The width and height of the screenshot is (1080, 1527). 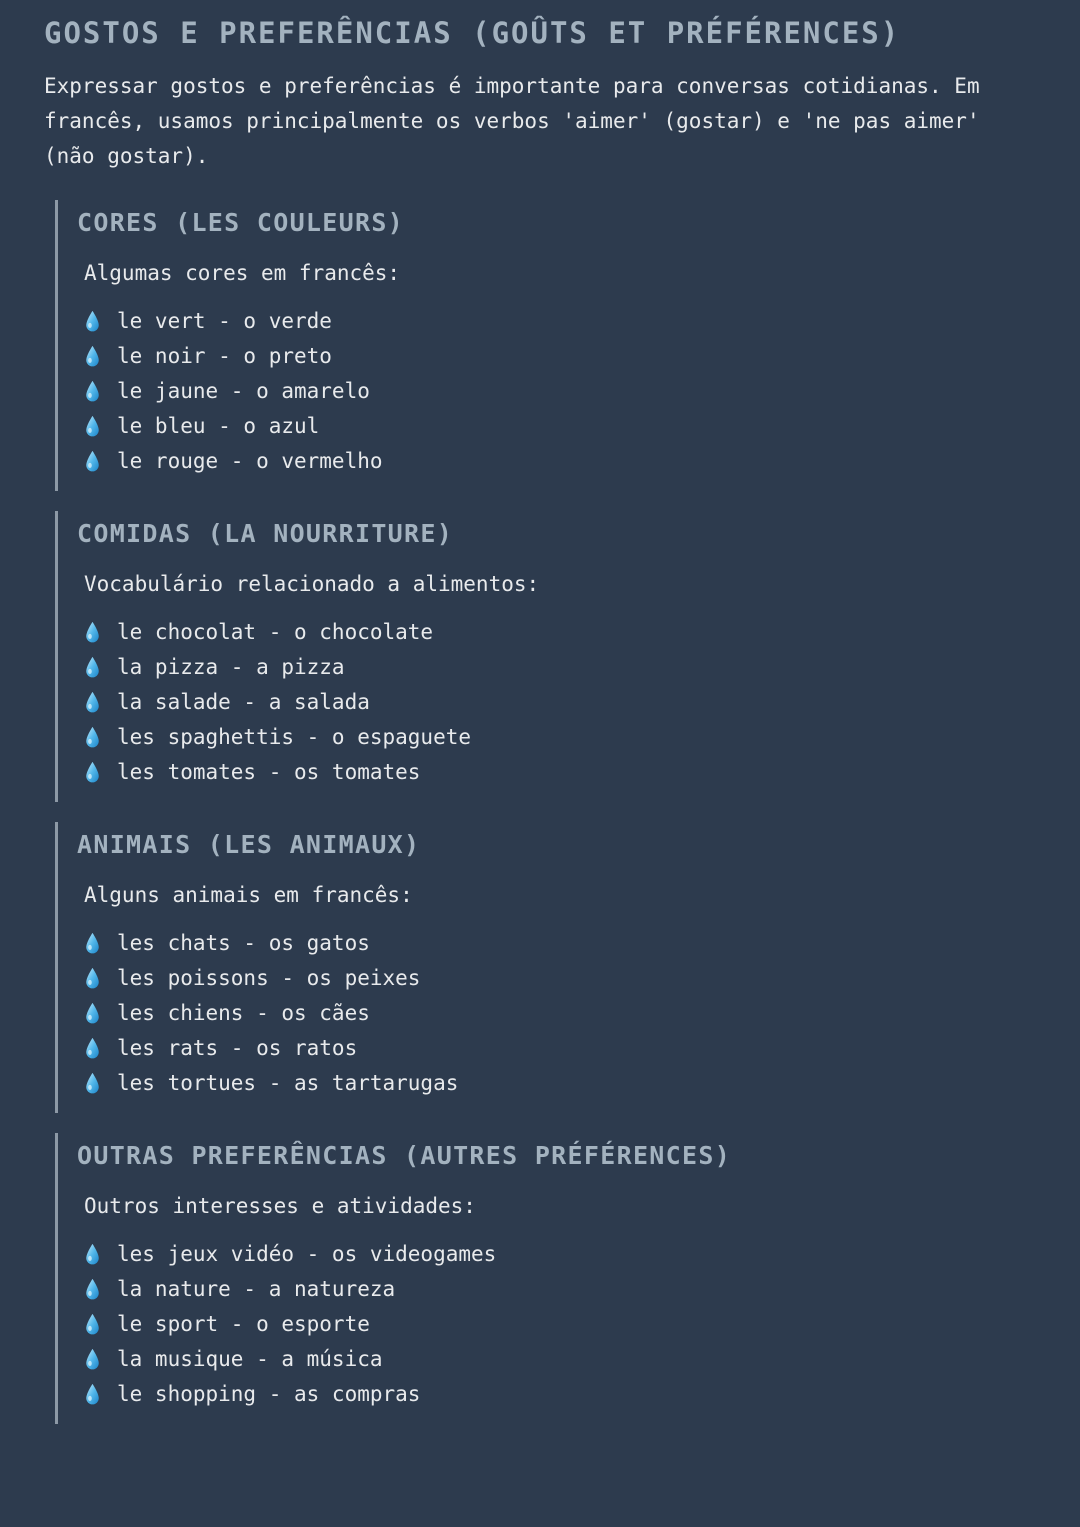 I want to click on section-colors-title: CORES (LES COULEURS), so click(x=241, y=222).